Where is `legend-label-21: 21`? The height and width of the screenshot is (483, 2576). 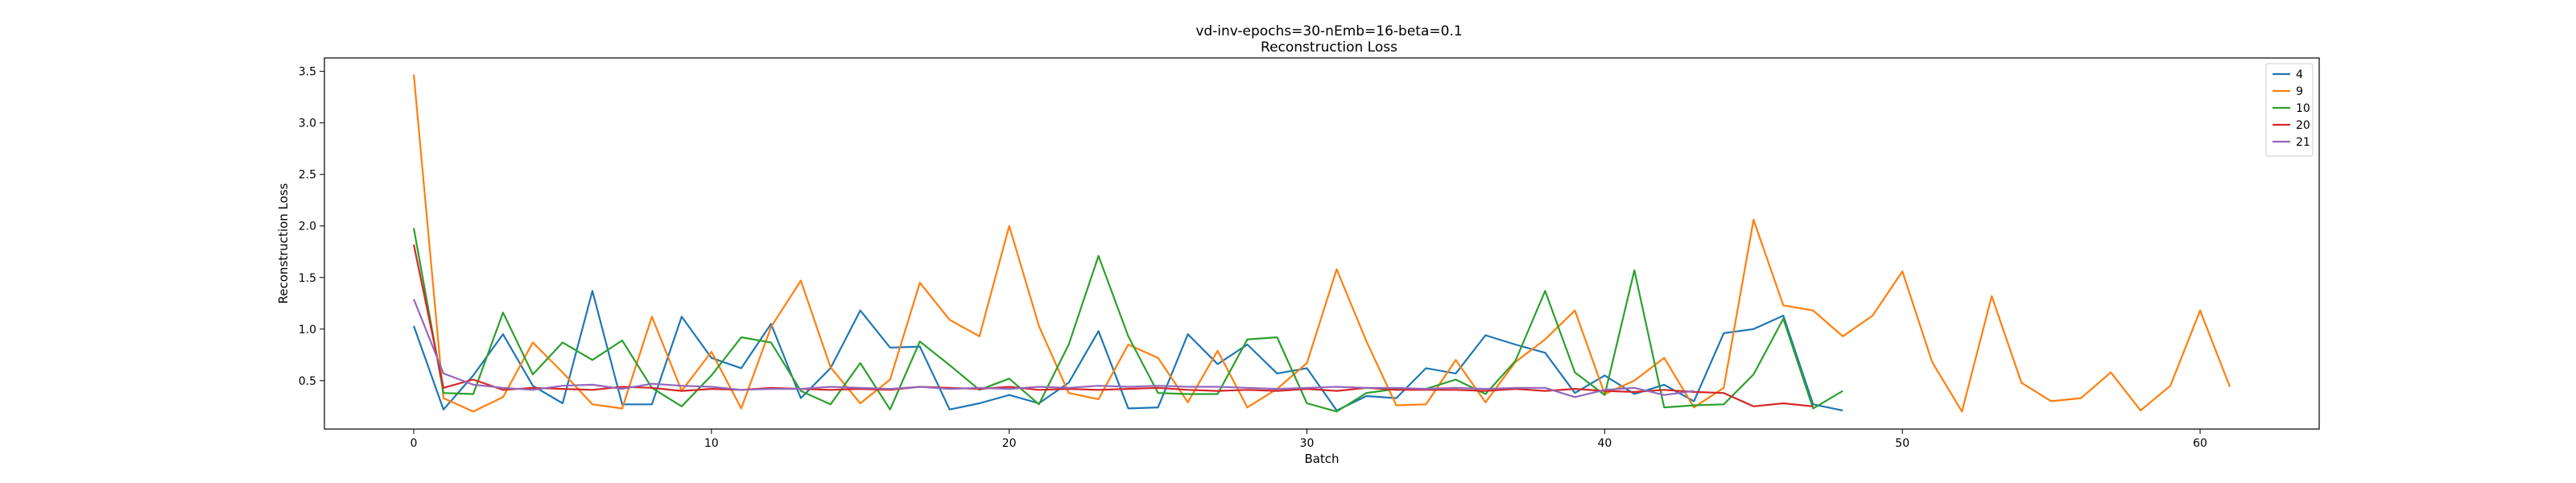 legend-label-21: 21 is located at coordinates (2303, 142).